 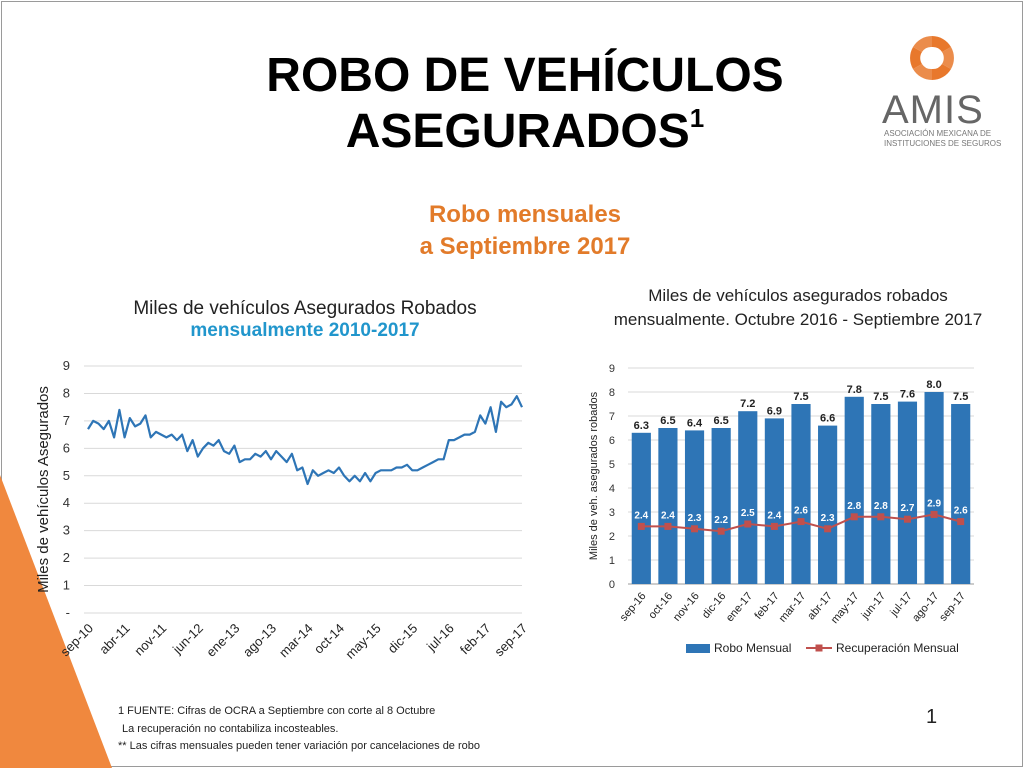 I want to click on subtitle-line-1: Robo mensuales, so click(x=525, y=214).